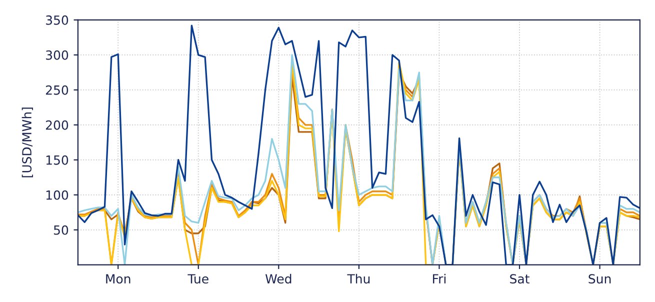 This screenshot has width=655, height=302. I want to click on y-tick-label: 50, so click(61, 230).